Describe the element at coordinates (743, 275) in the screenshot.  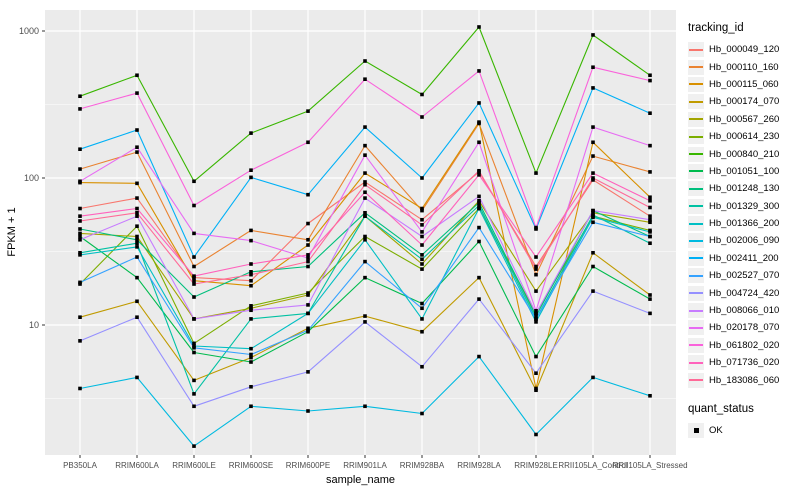
I see `legend-entry-Hb_002527_070: Hb_002527_070` at that location.